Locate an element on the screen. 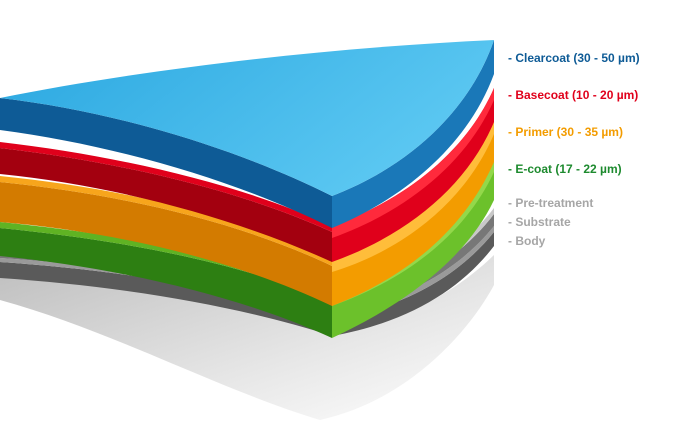 The width and height of the screenshot is (675, 435). label-body: - Body is located at coordinates (527, 241).